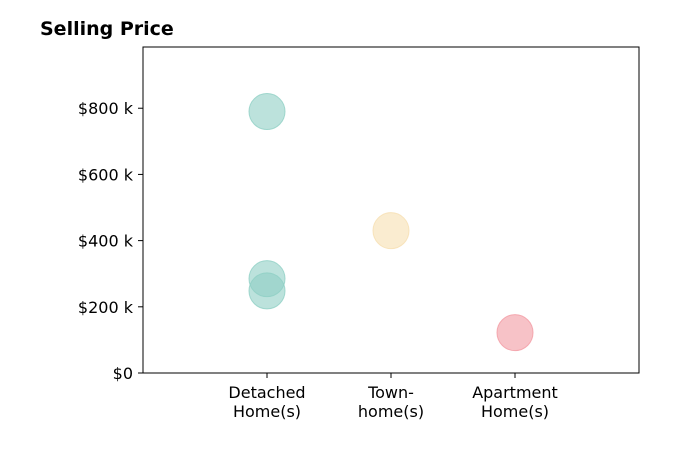 The image size is (679, 462). What do you see at coordinates (106, 174) in the screenshot?
I see `y-tick-label: $600 k` at bounding box center [106, 174].